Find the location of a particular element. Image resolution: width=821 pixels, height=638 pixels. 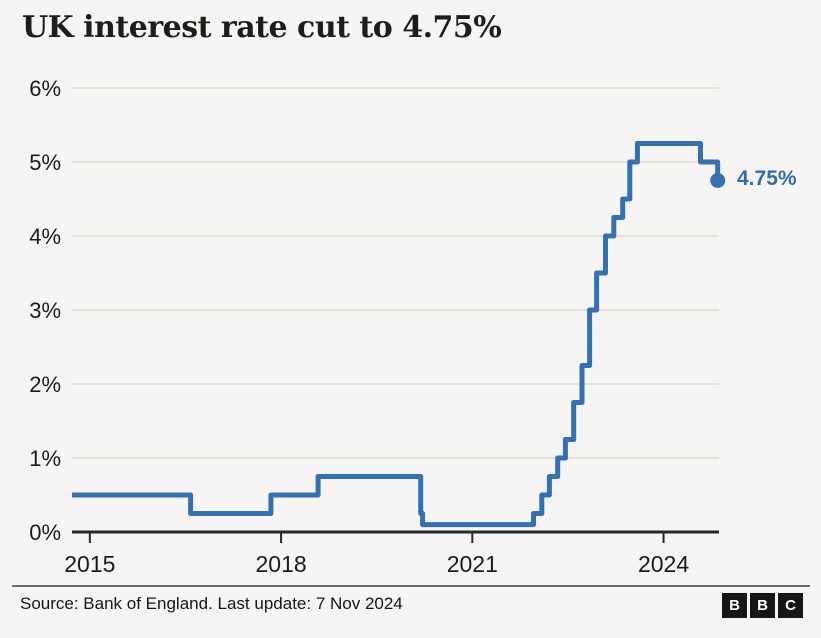

y-axis-tick-label: 4% is located at coordinates (45, 236).